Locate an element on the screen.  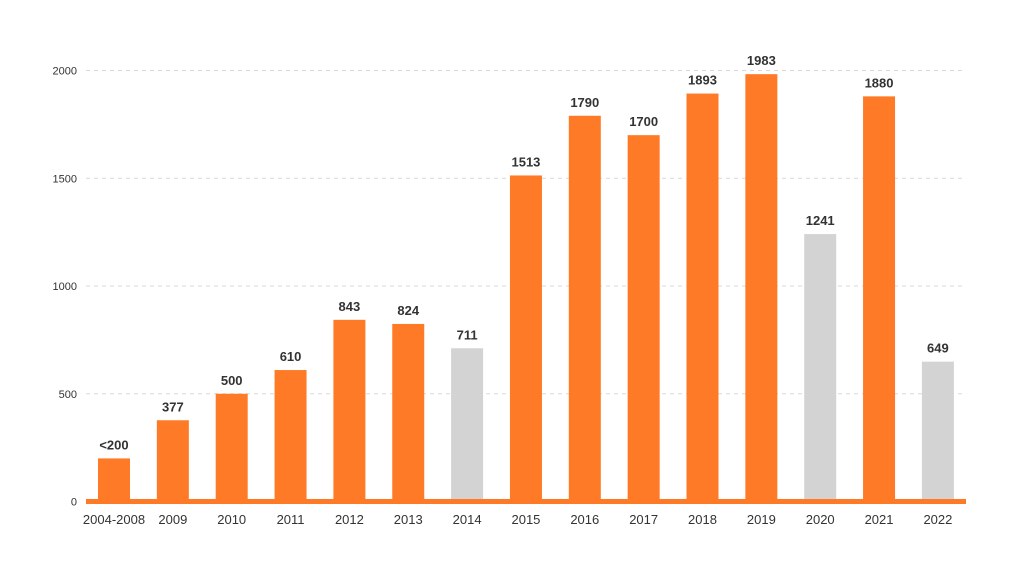
bar-2022 is located at coordinates (937, 431).